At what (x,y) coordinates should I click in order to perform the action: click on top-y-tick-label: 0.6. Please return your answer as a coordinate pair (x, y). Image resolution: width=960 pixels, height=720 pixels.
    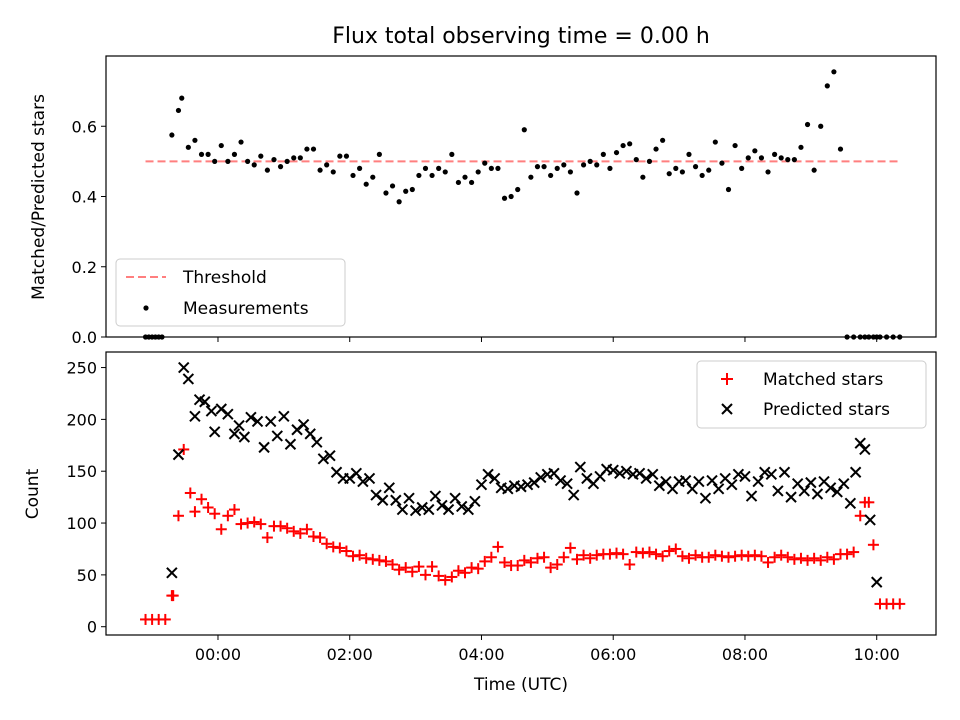
    Looking at the image, I should click on (84, 126).